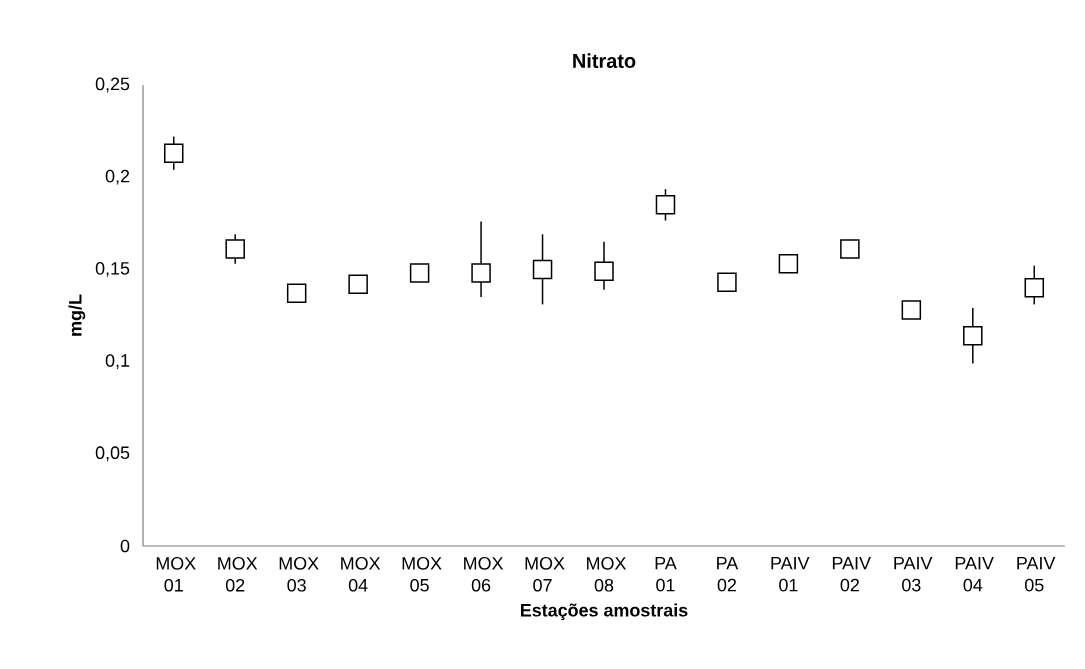 The image size is (1085, 669). I want to click on y-tick-label: 0, so click(125, 546).